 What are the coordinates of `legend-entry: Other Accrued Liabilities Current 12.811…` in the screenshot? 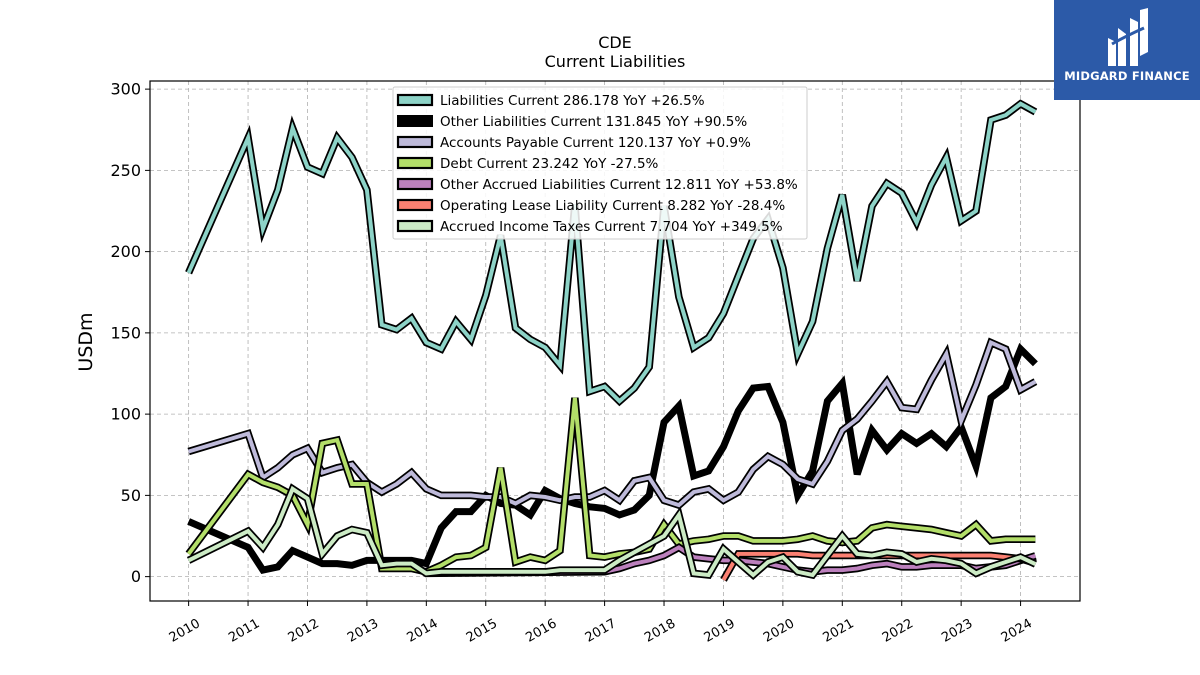 It's located at (597, 185).